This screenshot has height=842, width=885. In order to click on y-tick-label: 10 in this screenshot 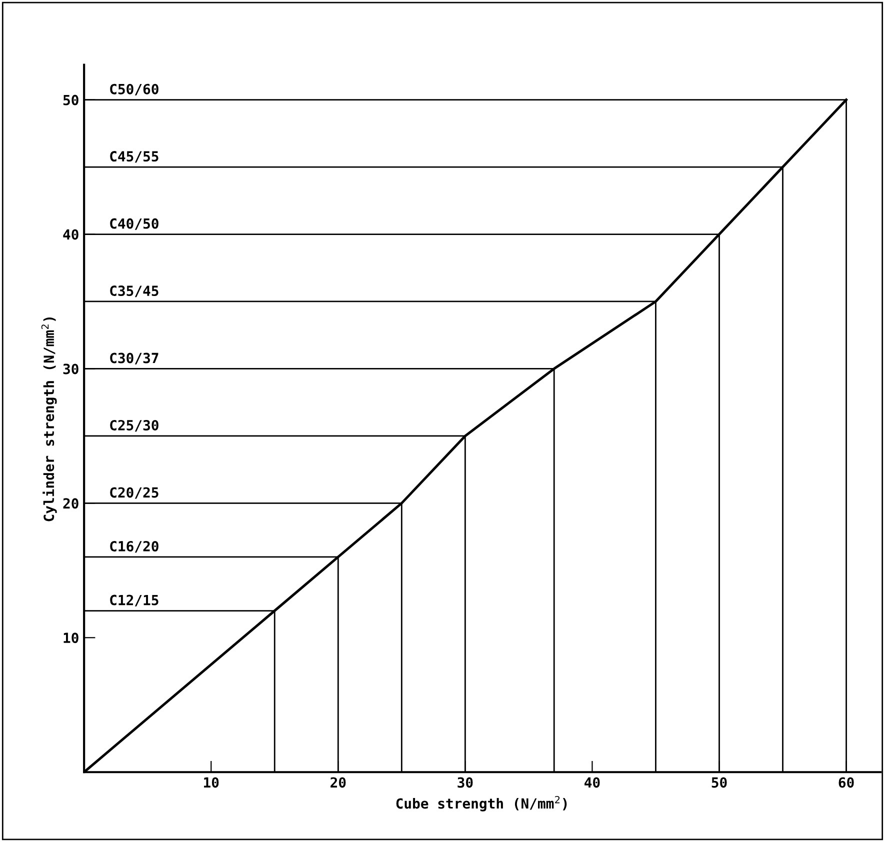, I will do `click(71, 638)`.